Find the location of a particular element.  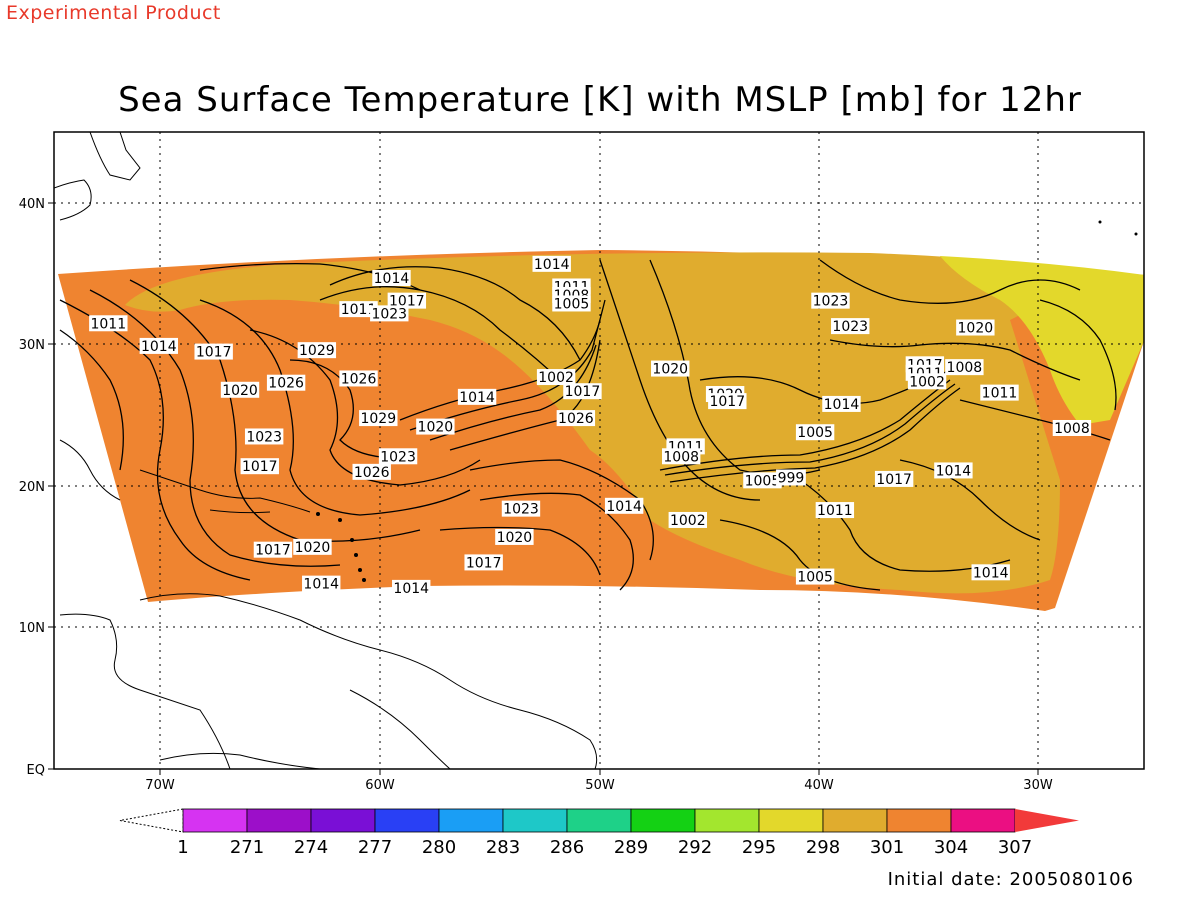

colorbar-label: 1 is located at coordinates (182, 847).